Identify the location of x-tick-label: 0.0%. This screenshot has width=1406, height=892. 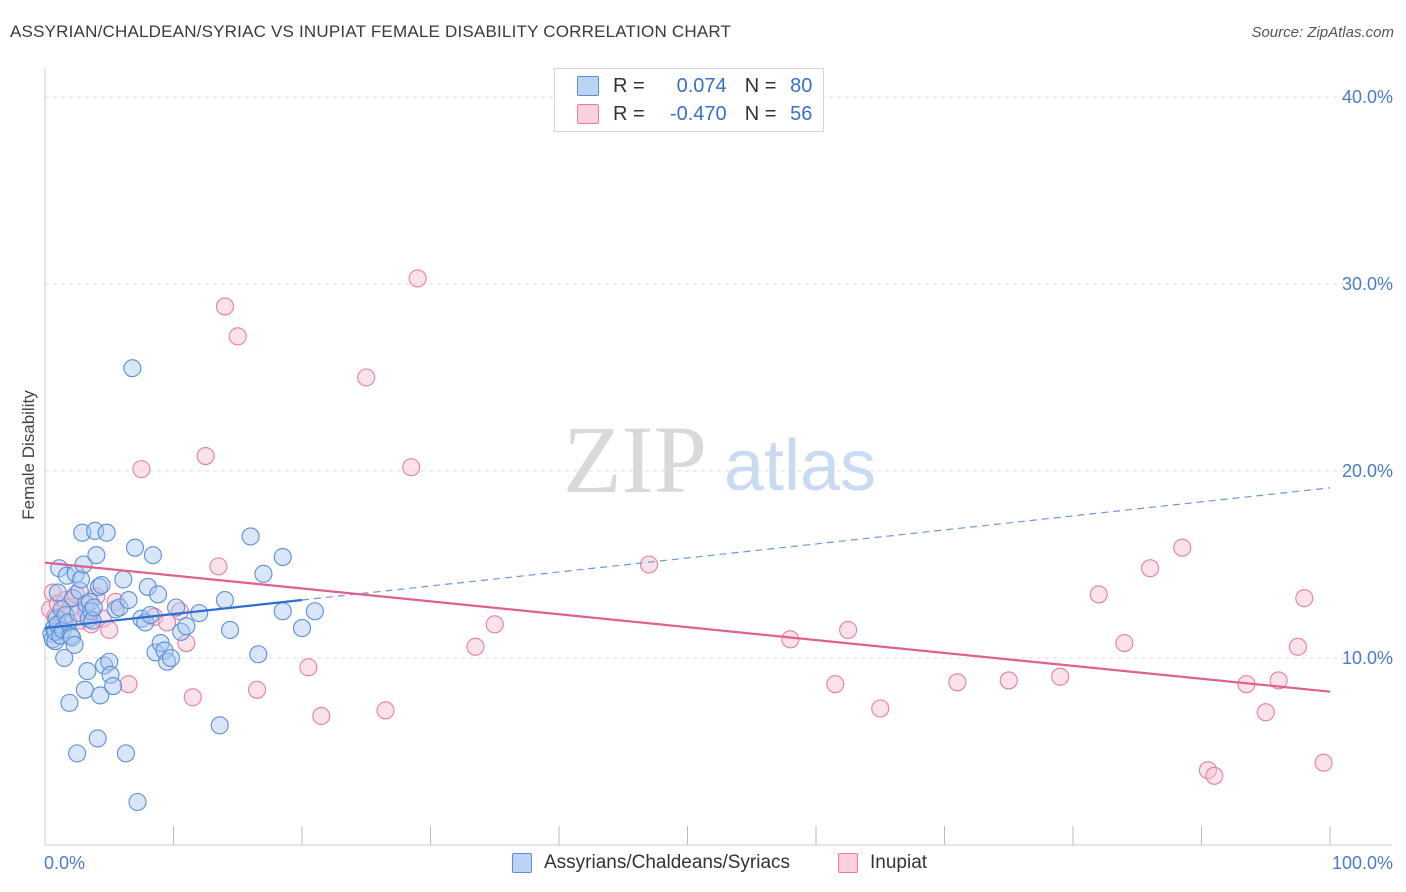
(64, 863).